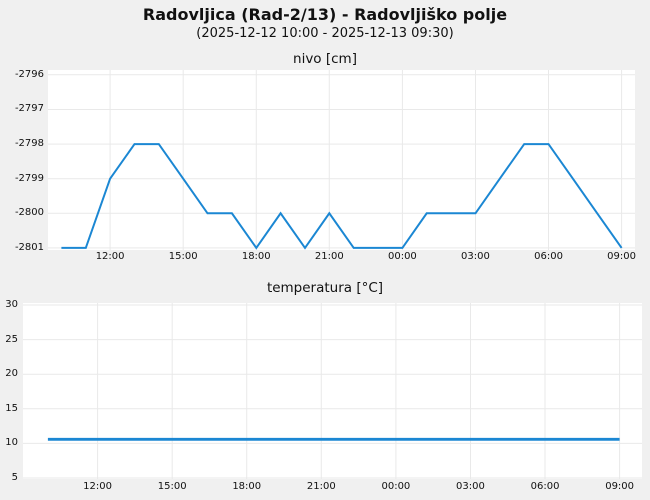  Describe the element at coordinates (325, 59) in the screenshot. I see `water-level-chart-title: nivo [cm]` at that location.